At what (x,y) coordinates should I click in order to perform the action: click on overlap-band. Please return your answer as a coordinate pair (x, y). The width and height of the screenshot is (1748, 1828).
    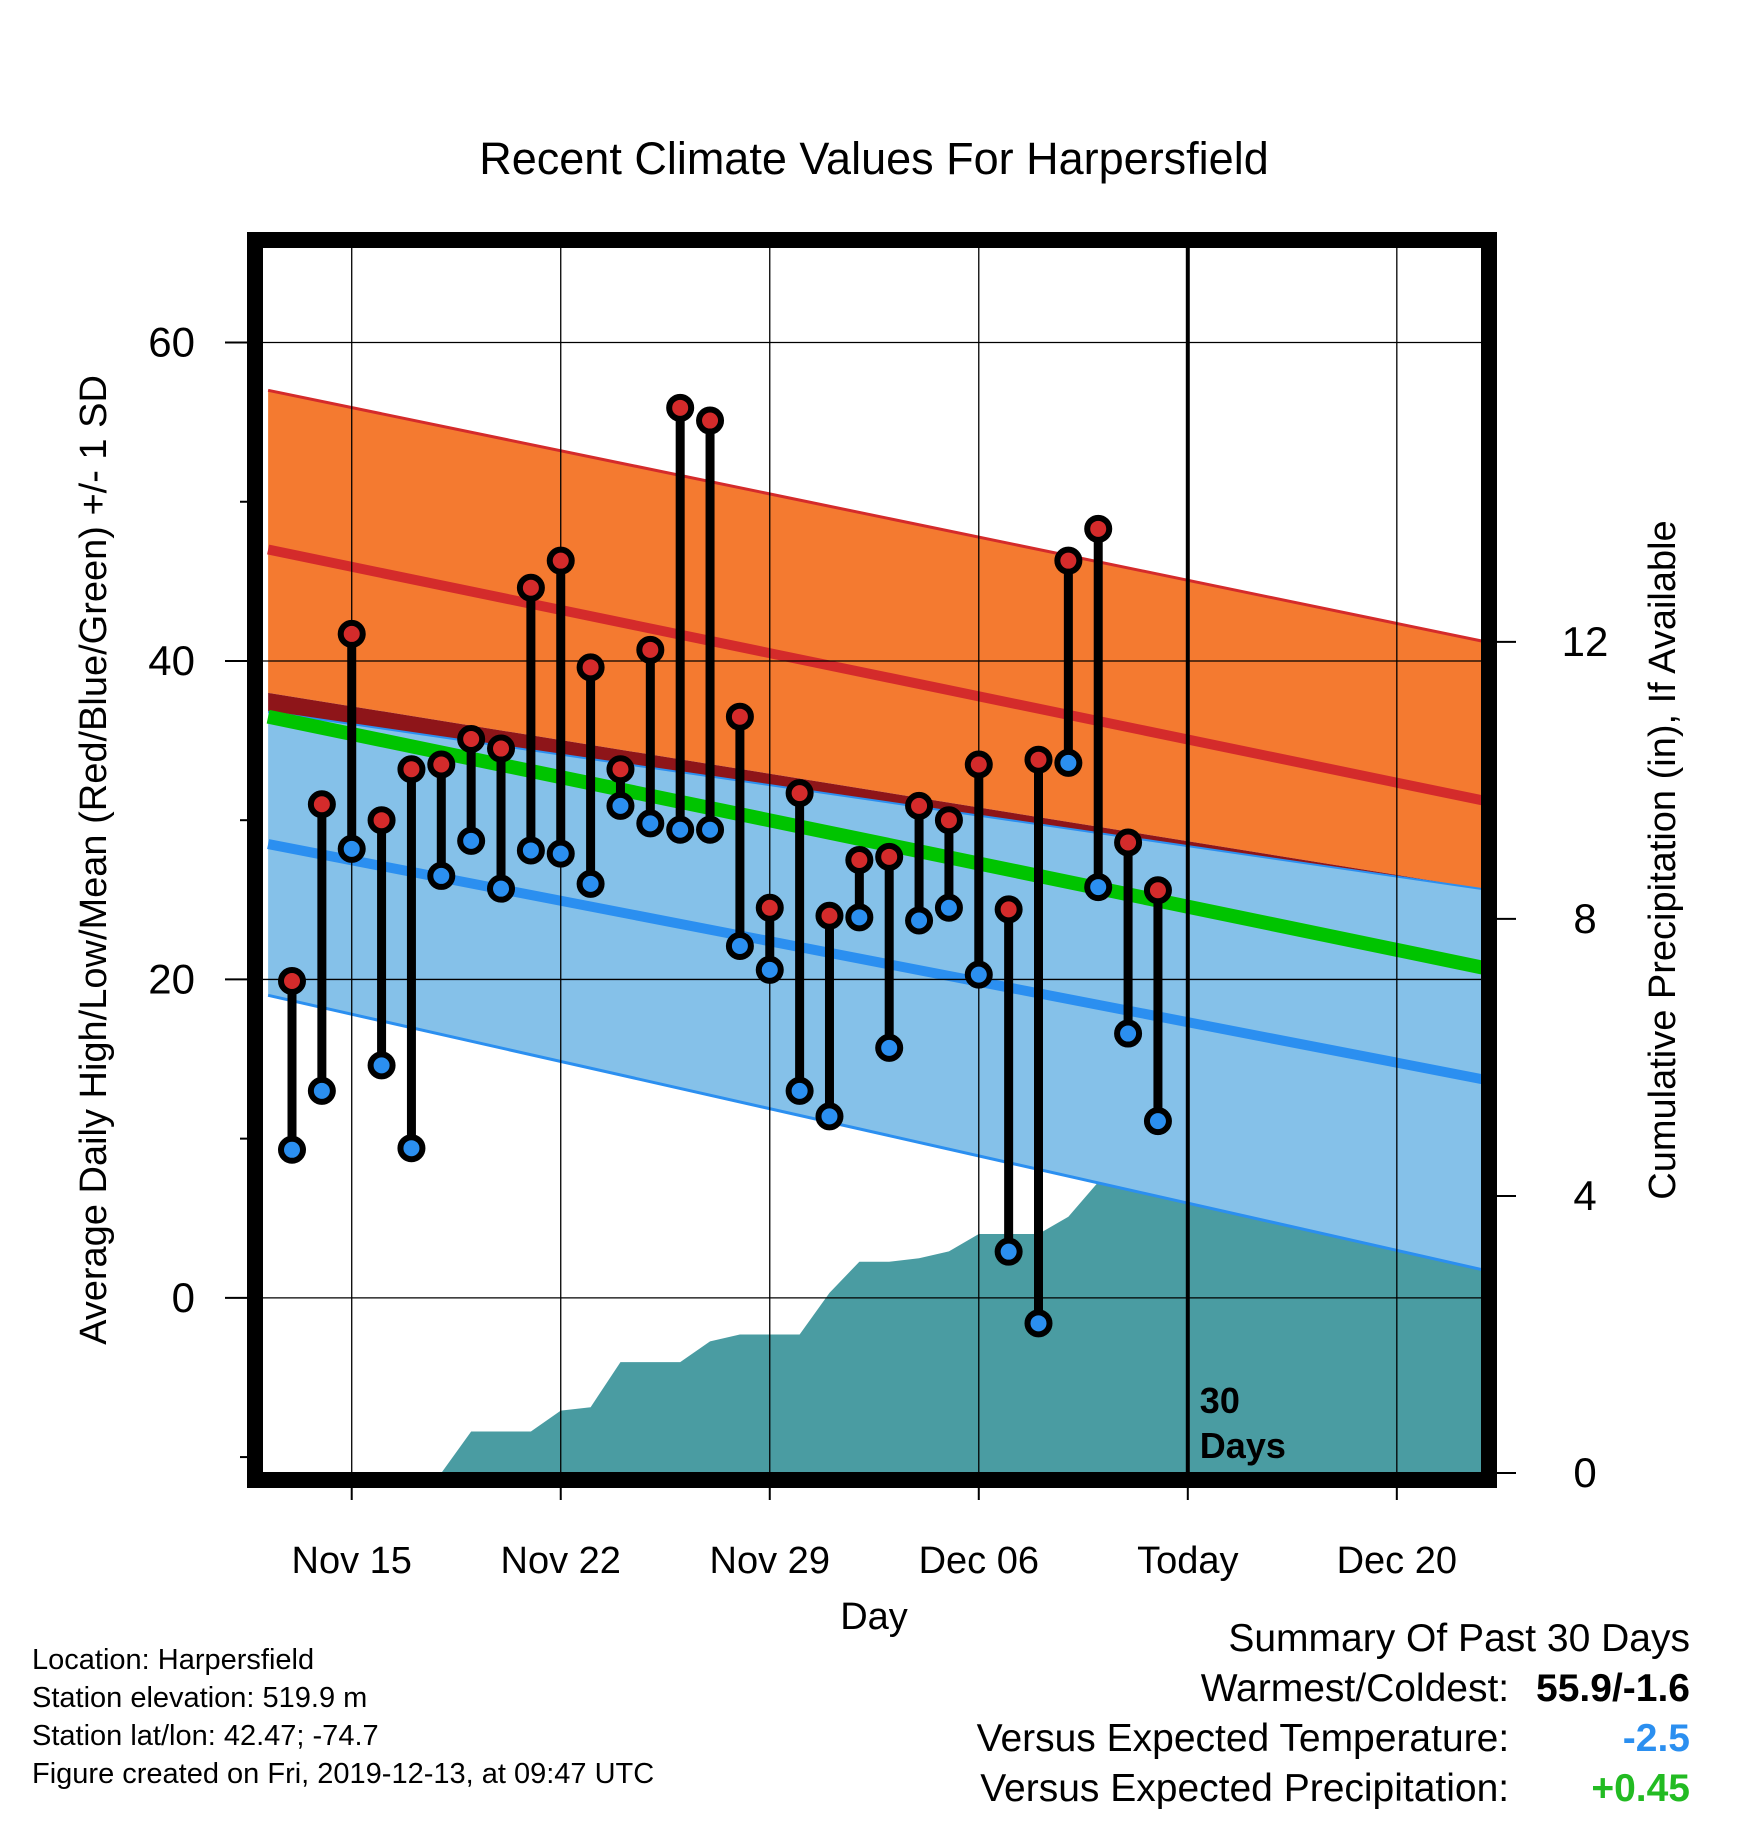
    Looking at the image, I should click on (875, 791).